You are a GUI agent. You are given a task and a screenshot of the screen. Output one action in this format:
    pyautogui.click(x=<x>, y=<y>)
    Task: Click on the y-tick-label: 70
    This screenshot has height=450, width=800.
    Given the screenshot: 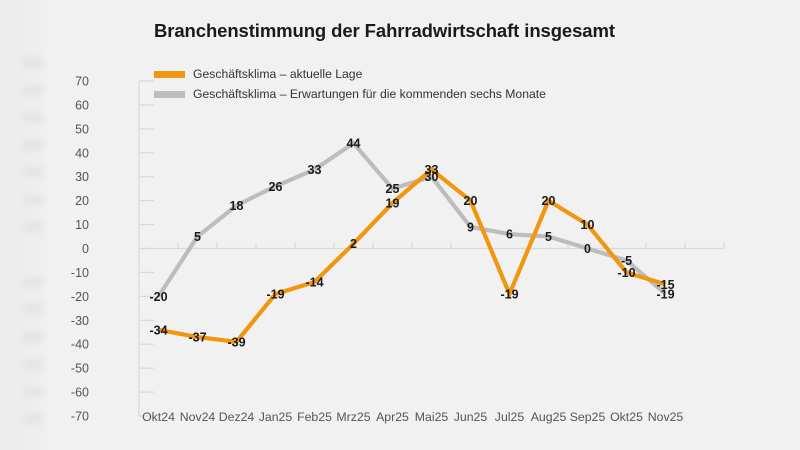 What is the action you would take?
    pyautogui.click(x=82, y=82)
    